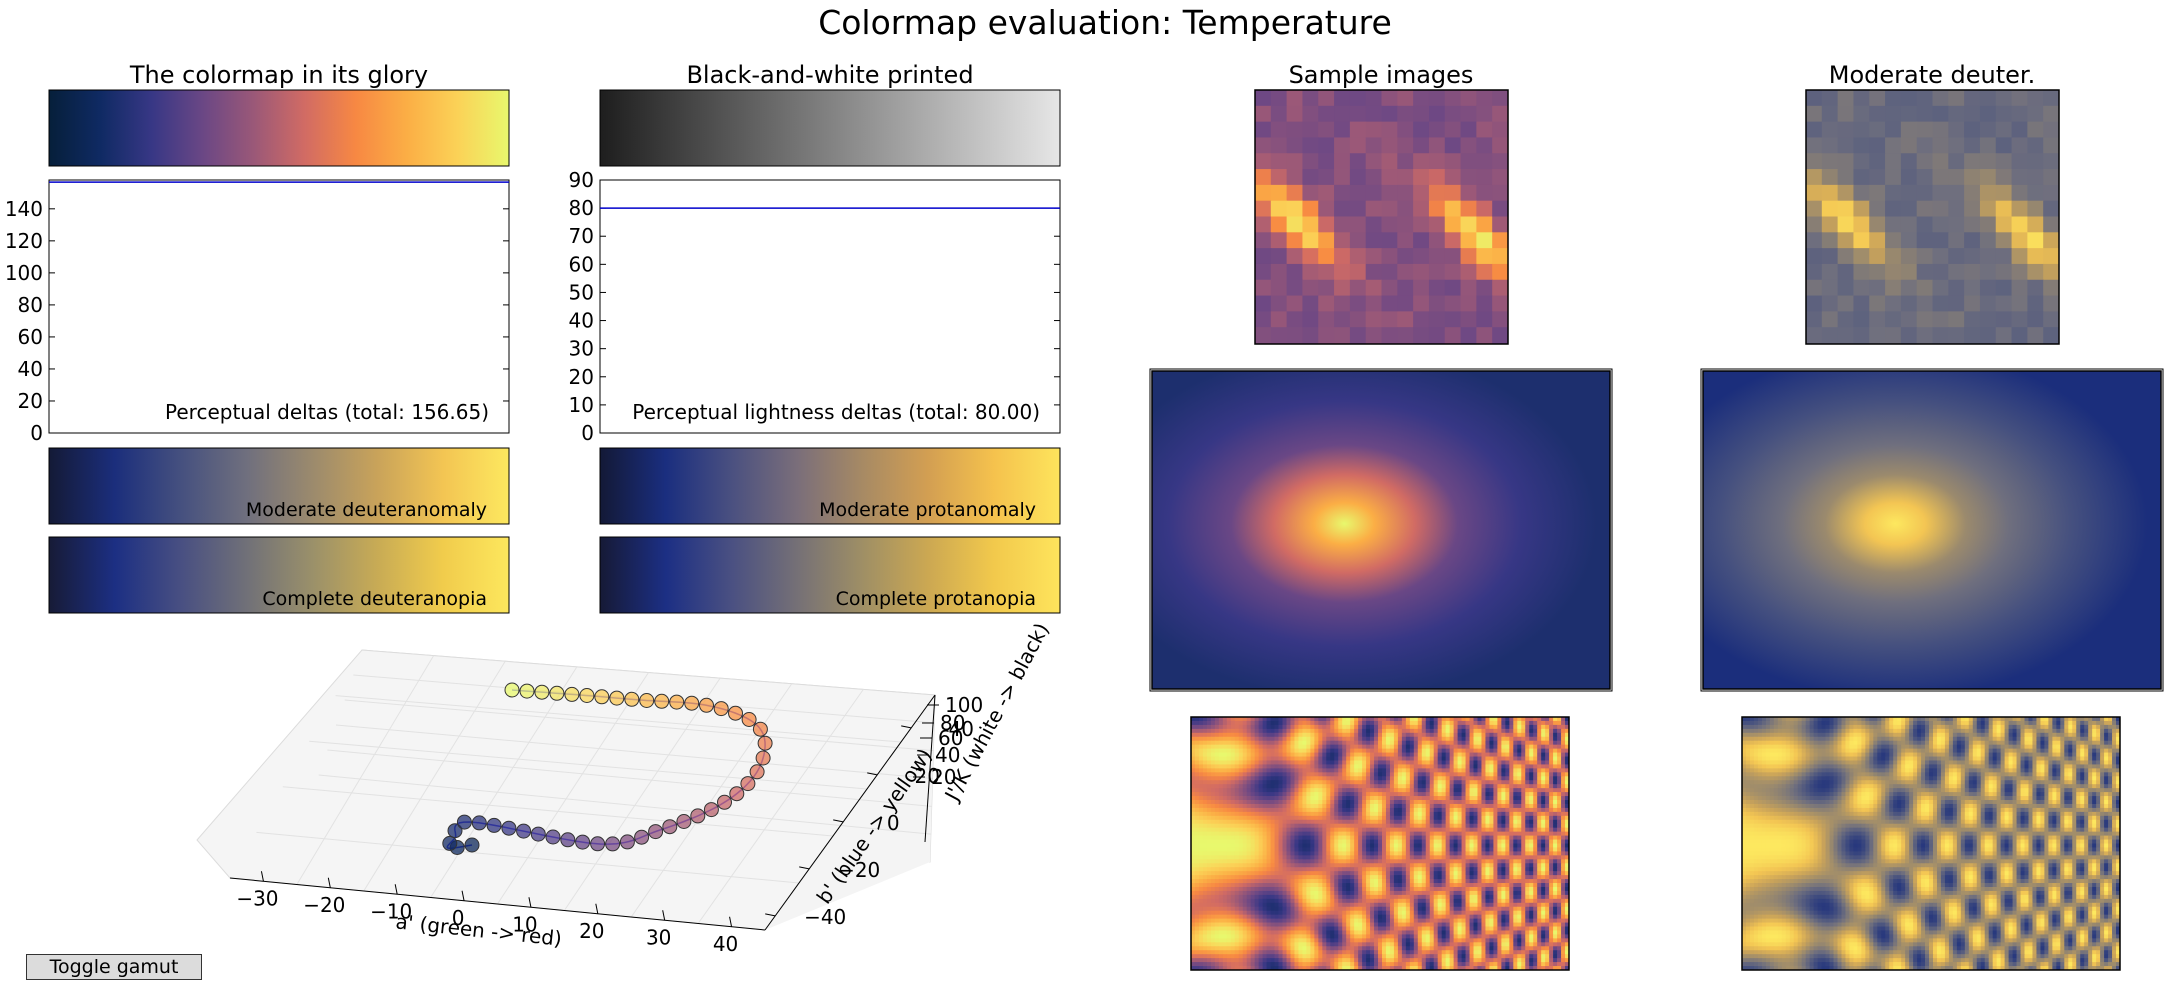 The width and height of the screenshot is (2171, 990). Describe the element at coordinates (1932, 75) in the screenshot. I see `moderate-deuter-title: Moderate deuter.` at that location.